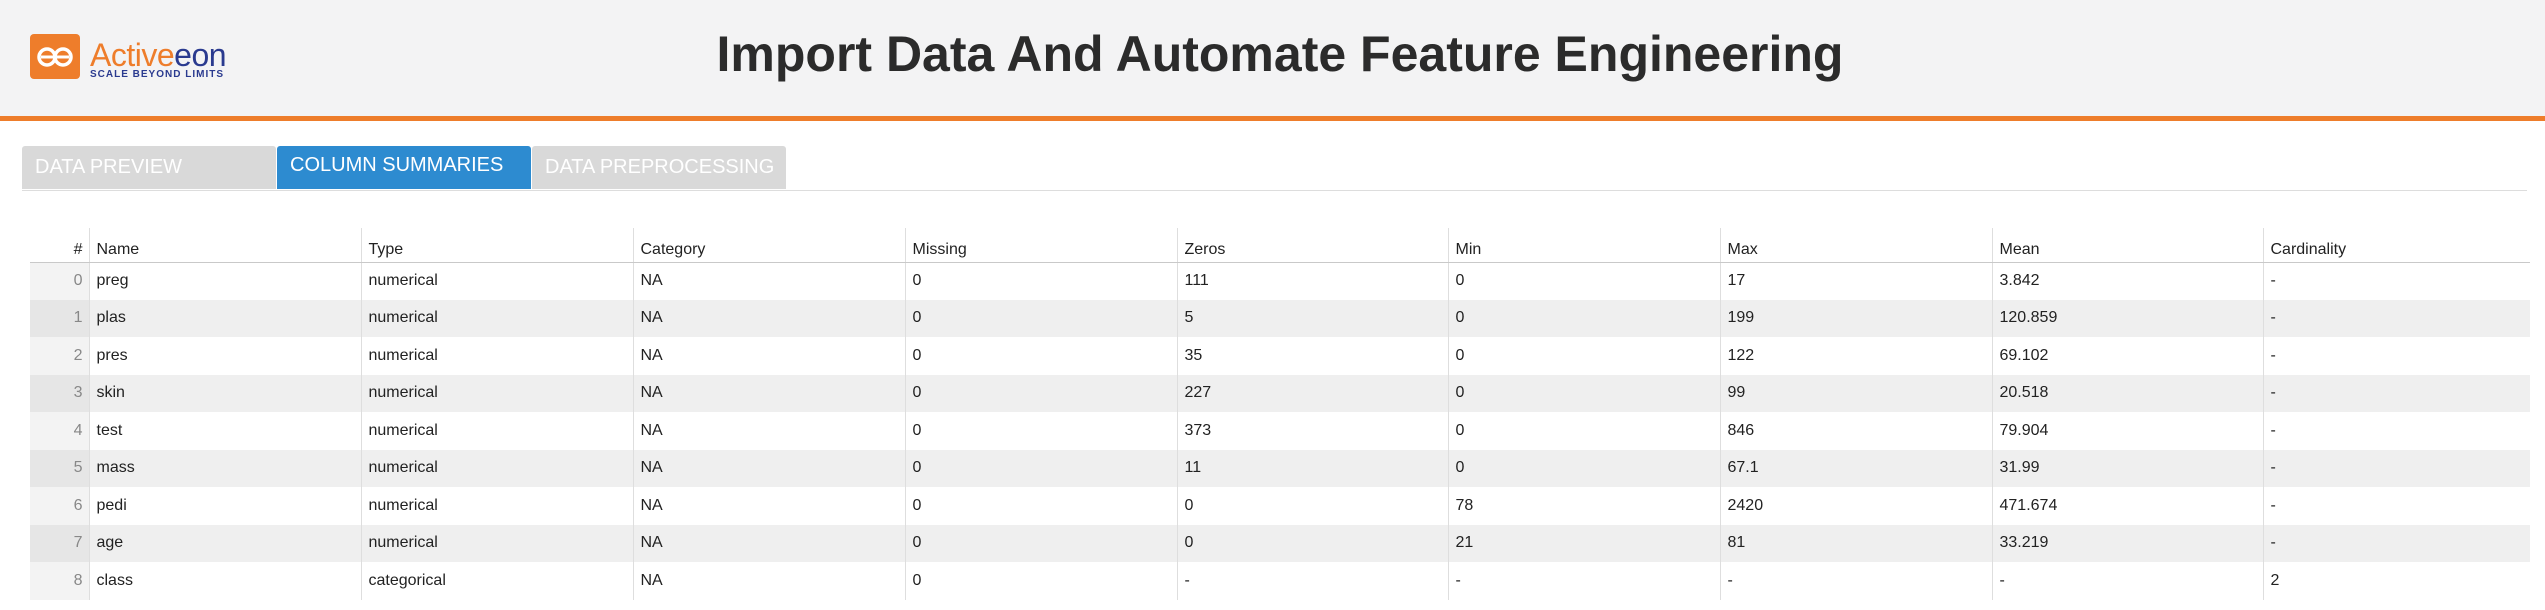 The width and height of the screenshot is (2545, 610). What do you see at coordinates (659, 167) in the screenshot?
I see `tab-data-preprocessing: DATA PREPROCESSING` at bounding box center [659, 167].